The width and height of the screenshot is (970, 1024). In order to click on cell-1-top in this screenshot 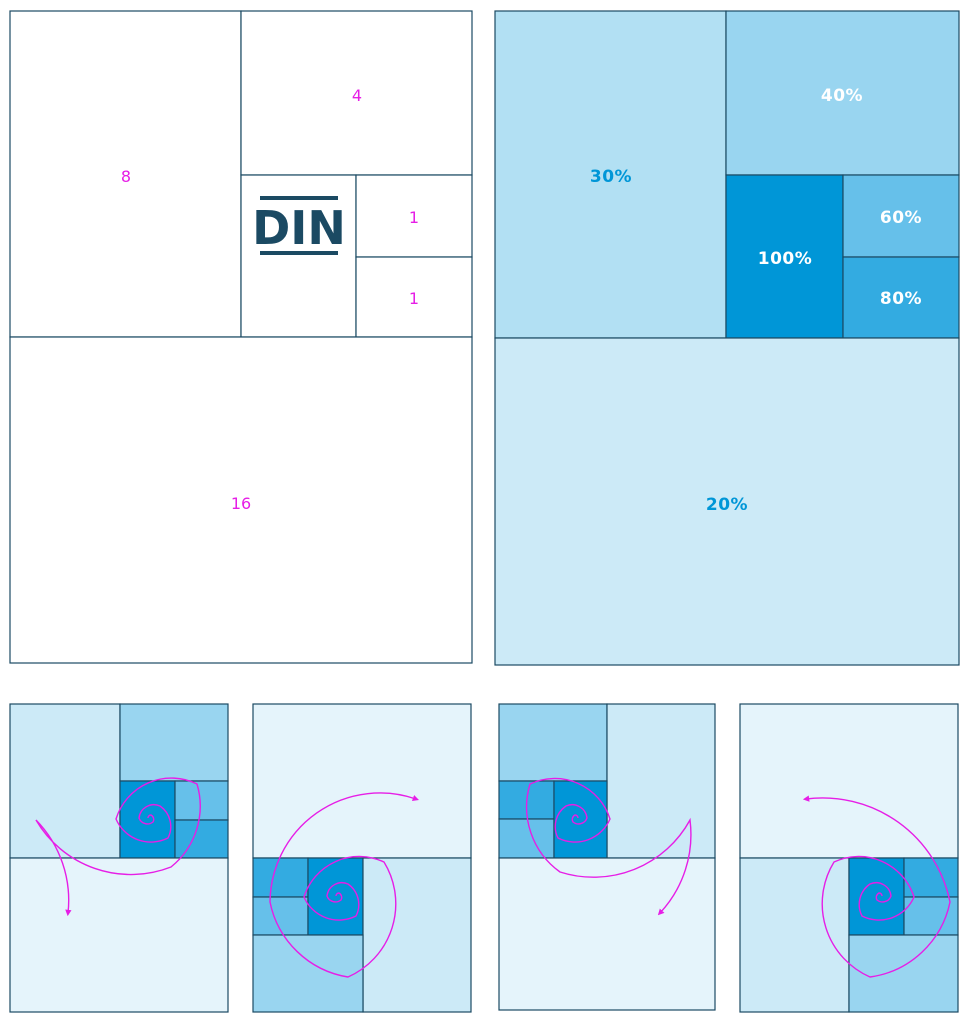, I will do `click(414, 216)`.